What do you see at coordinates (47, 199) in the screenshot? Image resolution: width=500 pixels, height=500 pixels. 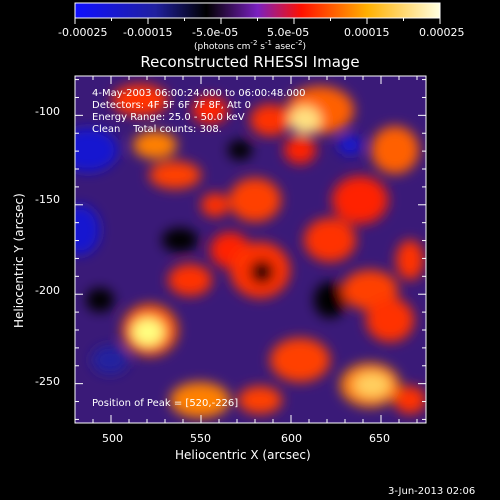 I see `y-tick-label: -150` at bounding box center [47, 199].